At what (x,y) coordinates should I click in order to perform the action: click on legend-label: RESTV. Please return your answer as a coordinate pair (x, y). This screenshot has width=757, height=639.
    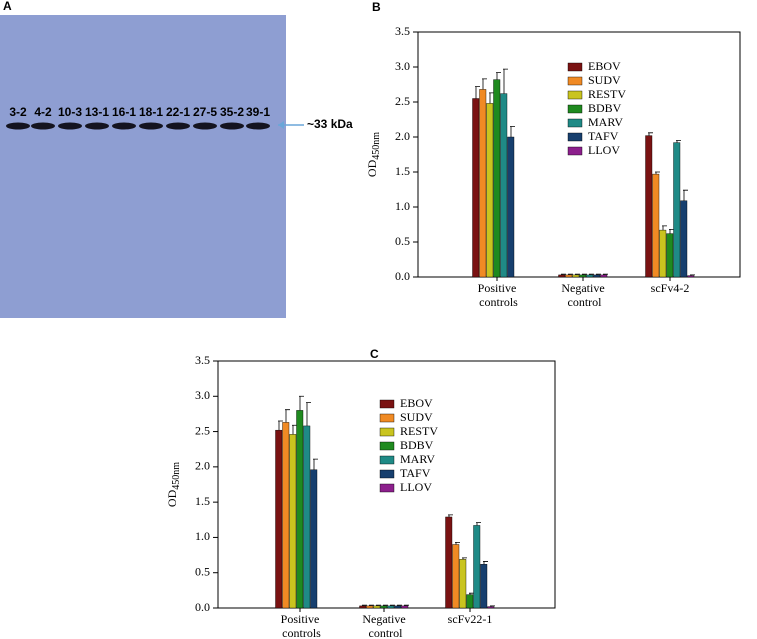
    Looking at the image, I should click on (419, 431).